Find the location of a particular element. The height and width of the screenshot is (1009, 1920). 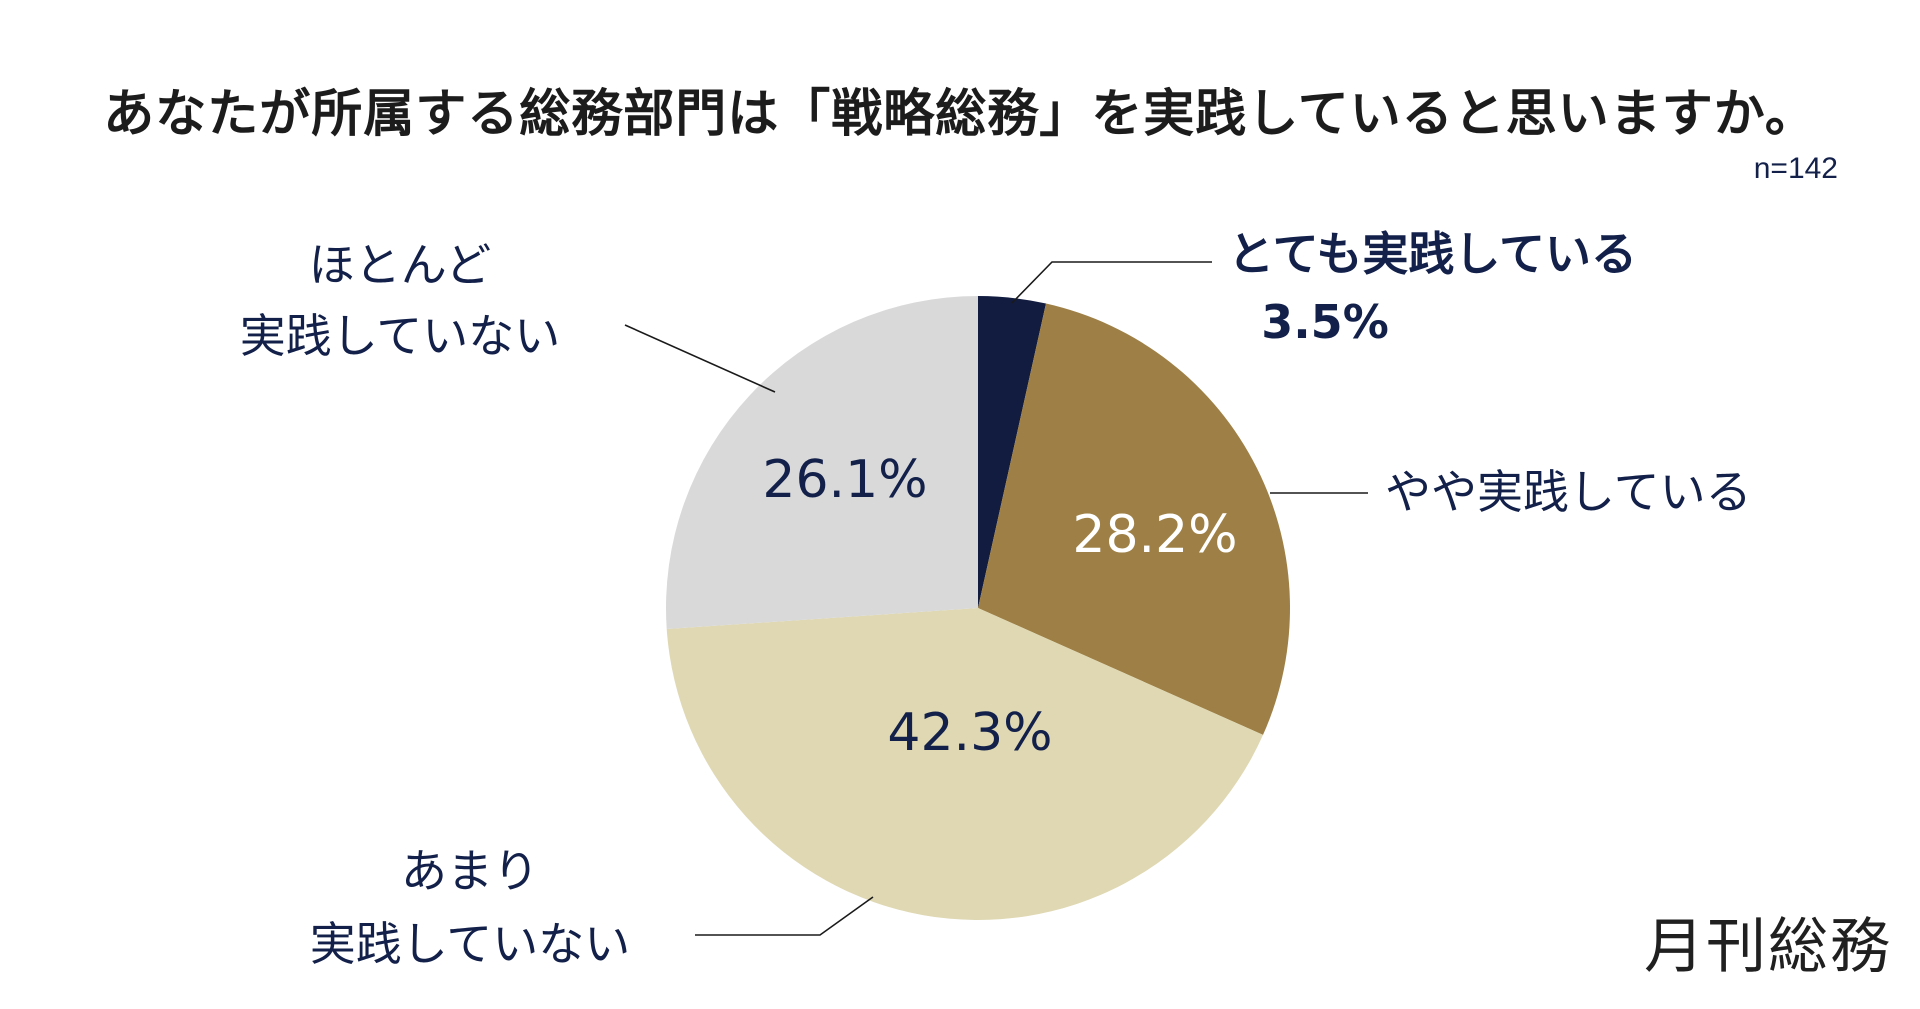

pie-slice-somewhat is located at coordinates (1134, 519).